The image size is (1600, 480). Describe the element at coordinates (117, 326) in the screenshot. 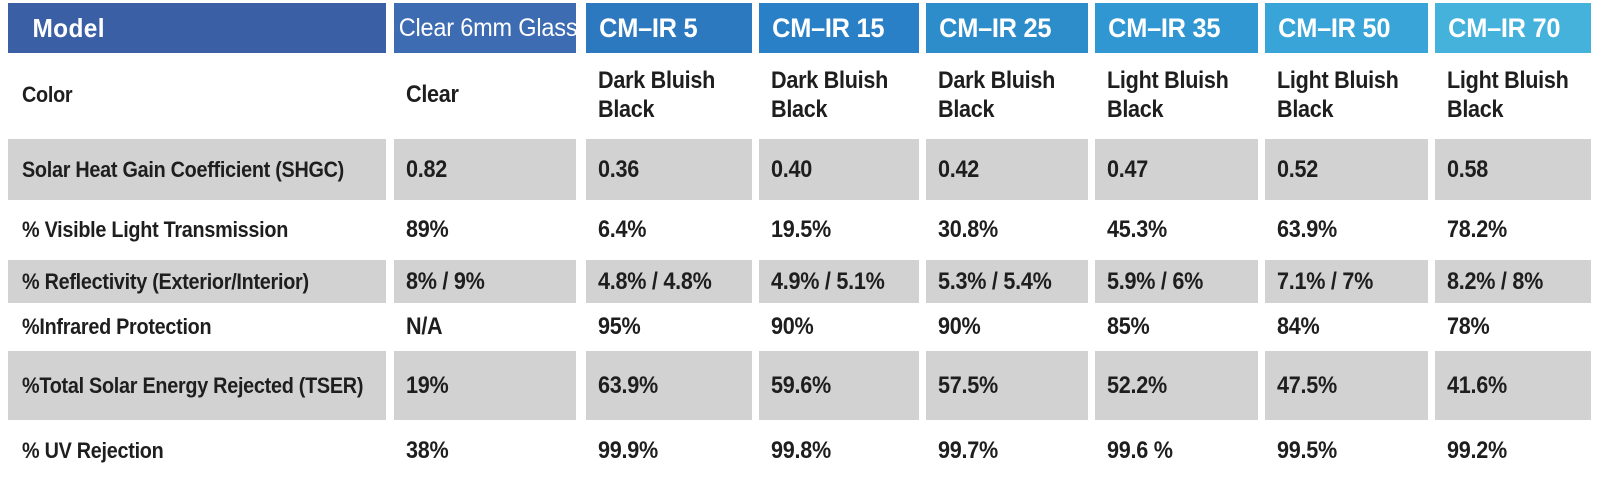

I see `row-label-text: %Infrared Protection` at that location.